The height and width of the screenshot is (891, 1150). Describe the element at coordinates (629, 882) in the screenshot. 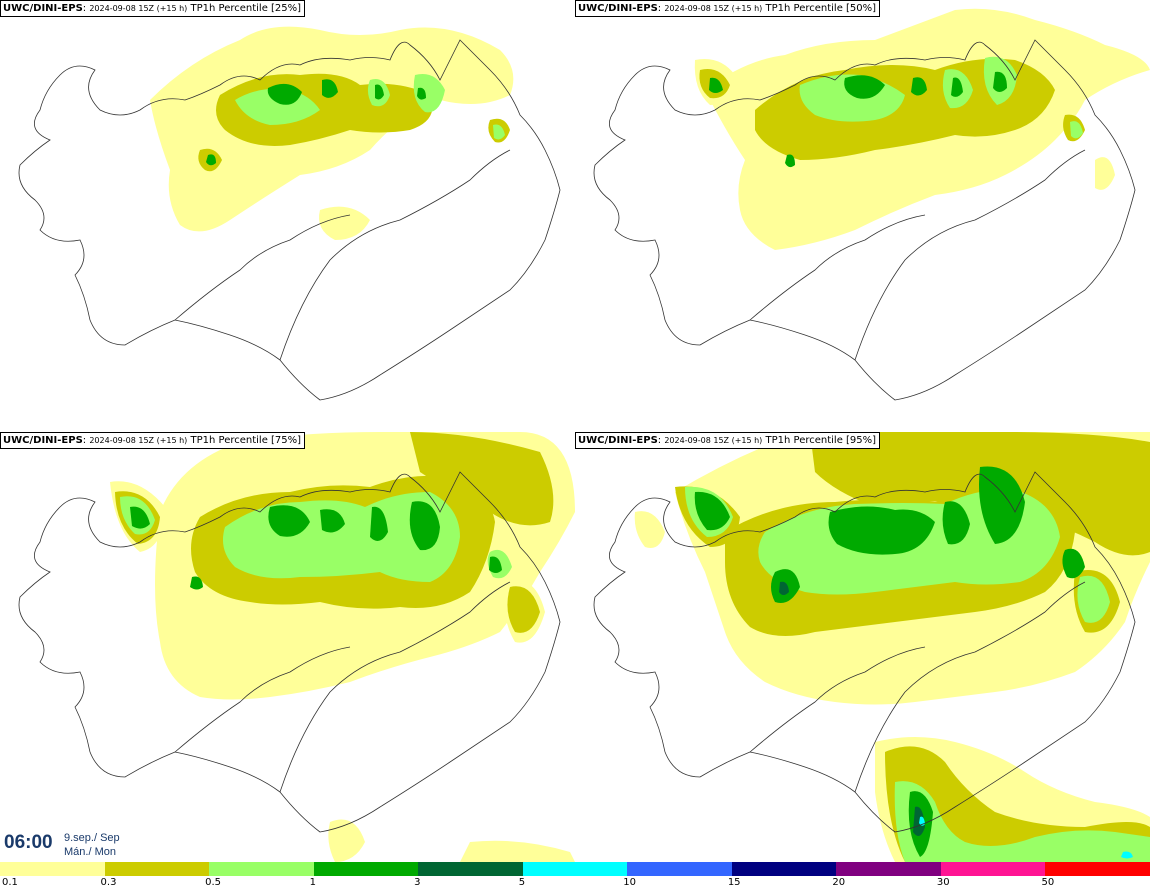

I see `legend-tick-label: 10` at that location.